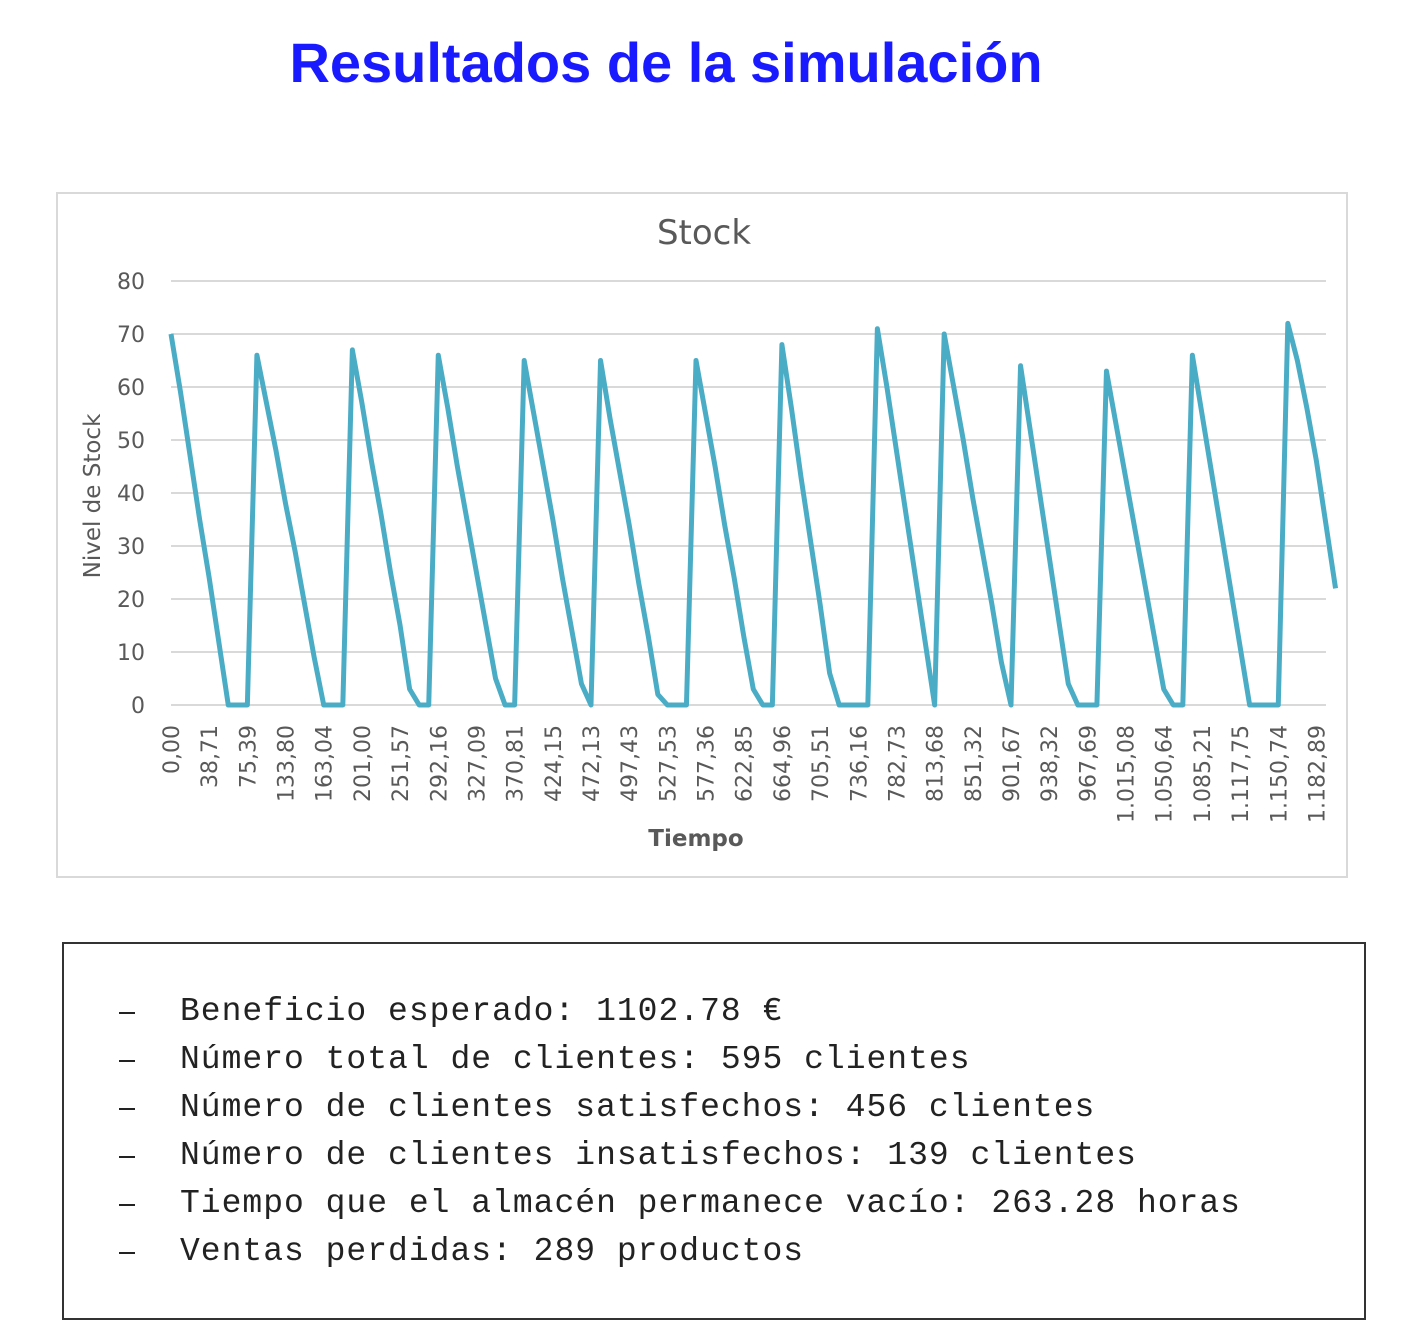 This screenshot has width=1406, height=1344. What do you see at coordinates (745, 763) in the screenshot?
I see `x-tick-label: 622,85` at bounding box center [745, 763].